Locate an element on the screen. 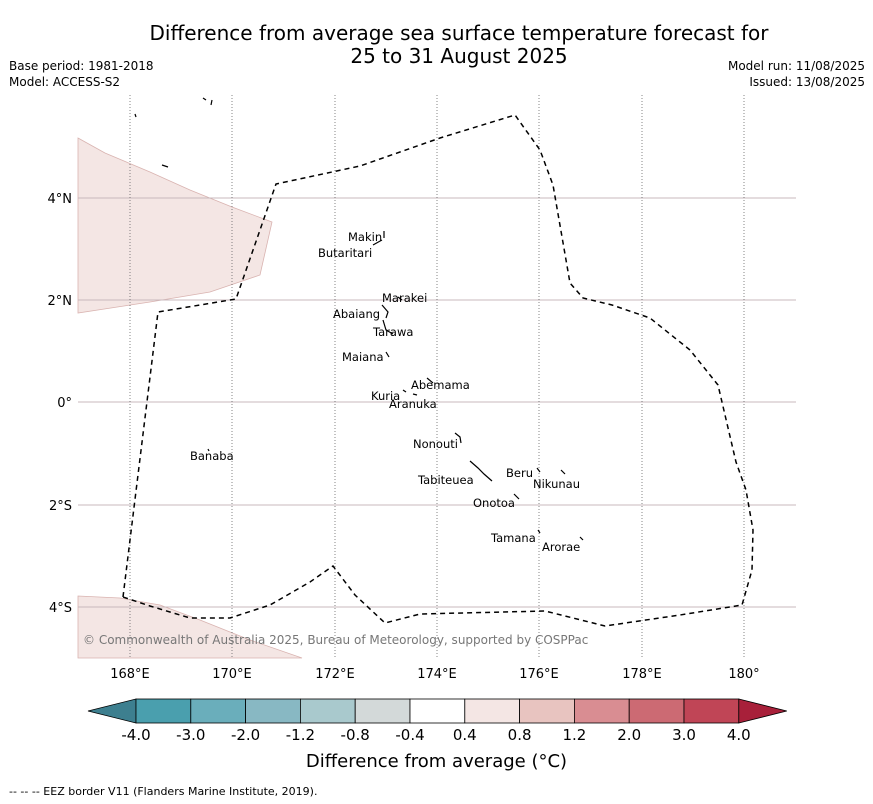 Image resolution: width=873 pixels, height=804 pixels. colorbar-tick-label: 2.0 is located at coordinates (629, 735).